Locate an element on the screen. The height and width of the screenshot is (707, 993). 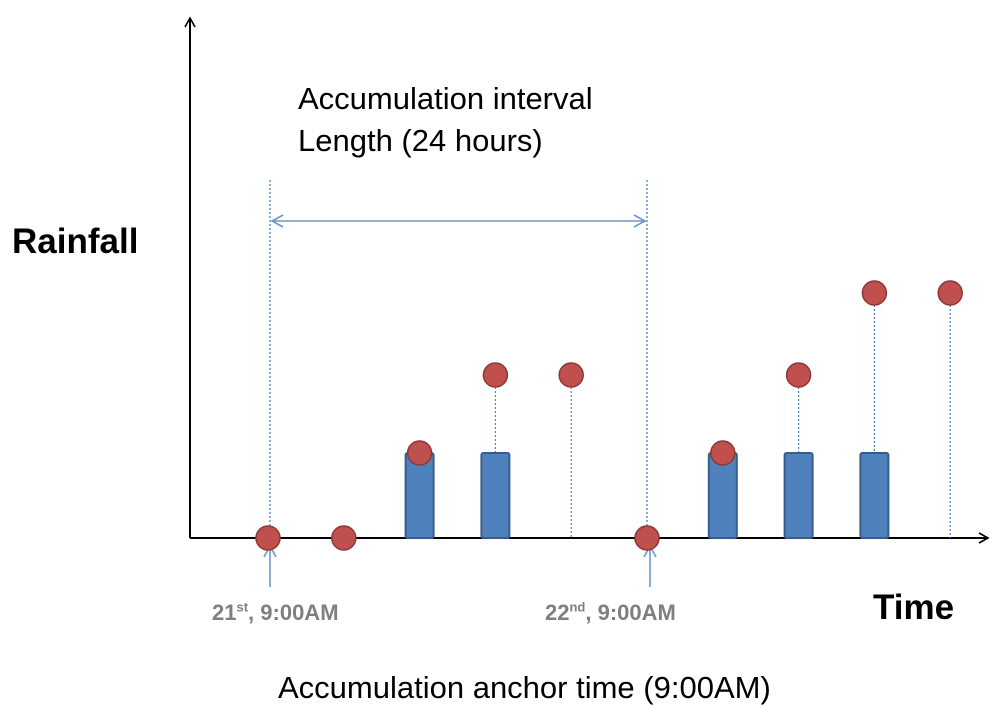
interval-annotation: Accumulation interval Length (24 hours) is located at coordinates (445, 120).